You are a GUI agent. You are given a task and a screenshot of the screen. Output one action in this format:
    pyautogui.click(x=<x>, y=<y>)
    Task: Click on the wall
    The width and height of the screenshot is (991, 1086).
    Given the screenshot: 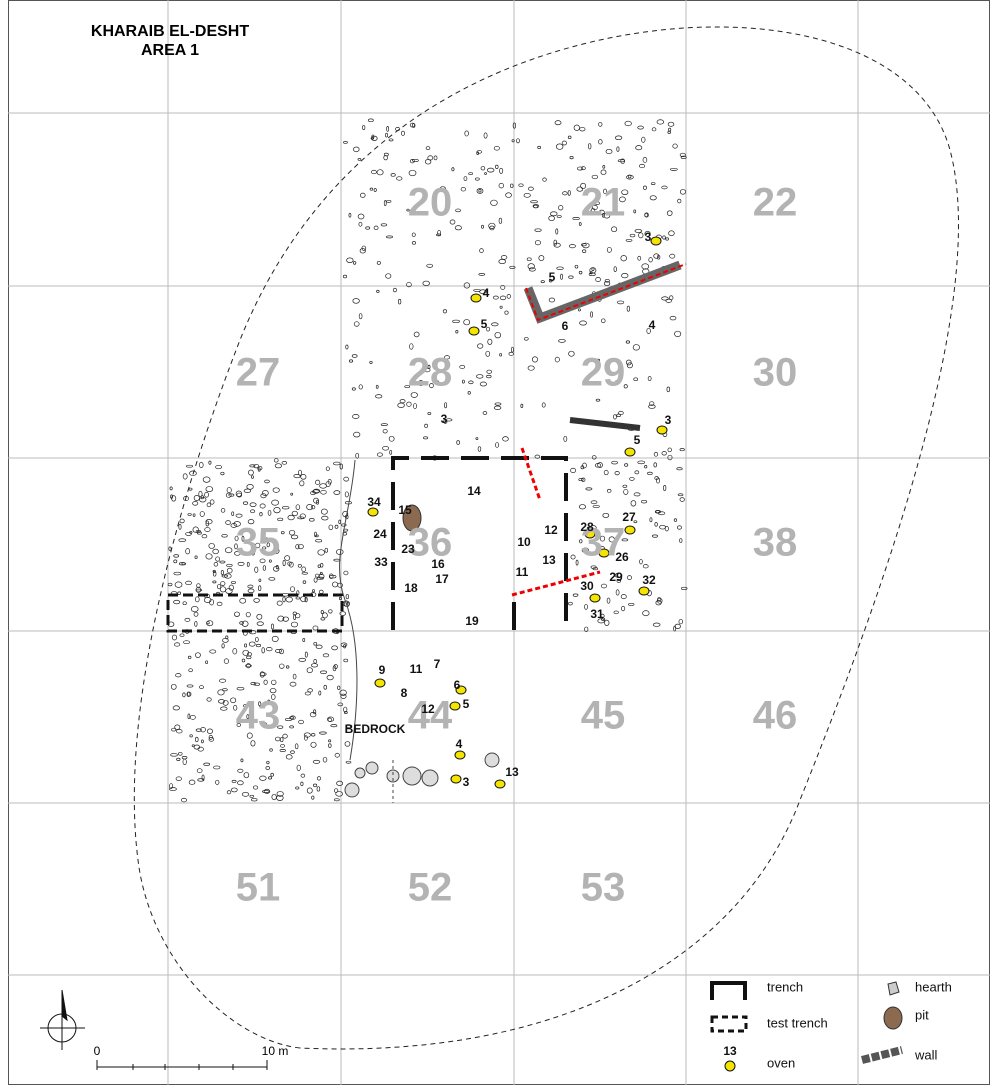 What is the action you would take?
    pyautogui.click(x=602, y=292)
    